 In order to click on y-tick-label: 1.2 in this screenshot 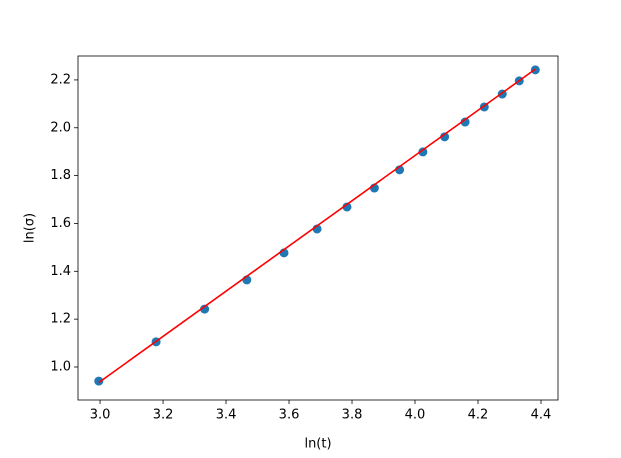, I will do `click(60, 319)`.